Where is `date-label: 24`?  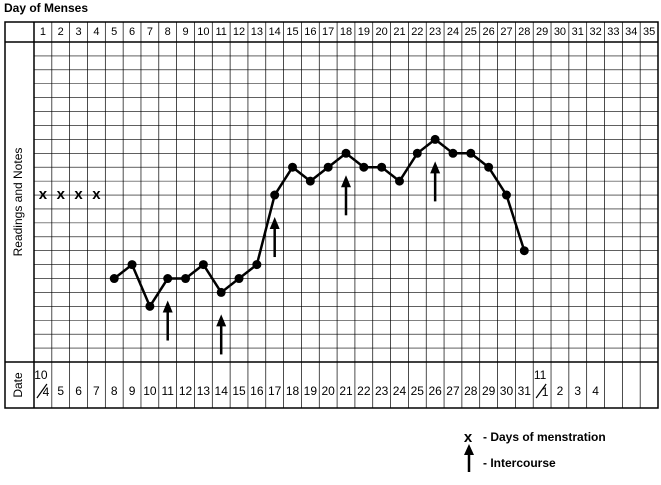
date-label: 24 is located at coordinates (400, 391).